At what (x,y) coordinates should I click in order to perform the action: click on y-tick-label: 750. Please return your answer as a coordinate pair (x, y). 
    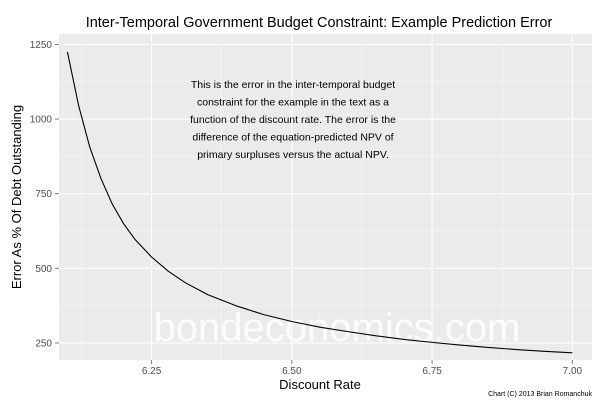
    Looking at the image, I should click on (43, 194).